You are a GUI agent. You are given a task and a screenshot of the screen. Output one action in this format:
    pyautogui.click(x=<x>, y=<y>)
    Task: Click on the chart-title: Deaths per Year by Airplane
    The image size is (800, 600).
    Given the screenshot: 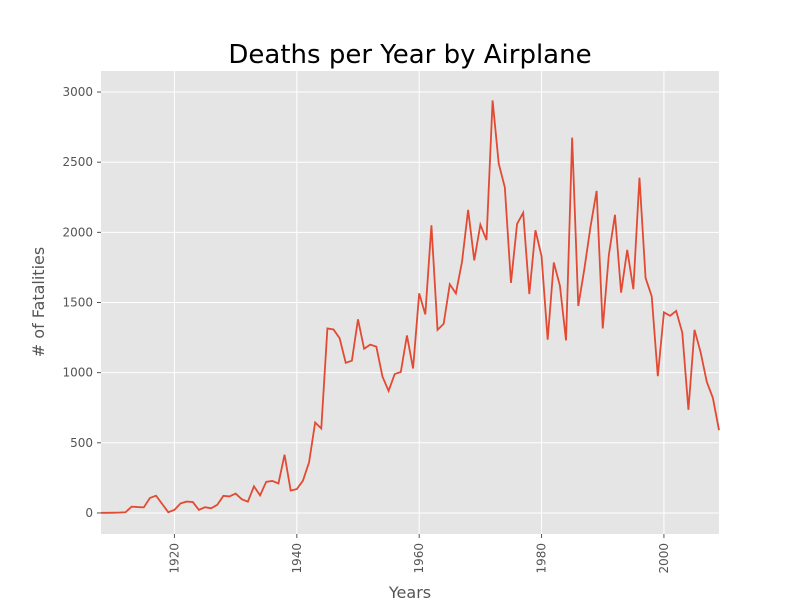 What is the action you would take?
    pyautogui.click(x=409, y=55)
    